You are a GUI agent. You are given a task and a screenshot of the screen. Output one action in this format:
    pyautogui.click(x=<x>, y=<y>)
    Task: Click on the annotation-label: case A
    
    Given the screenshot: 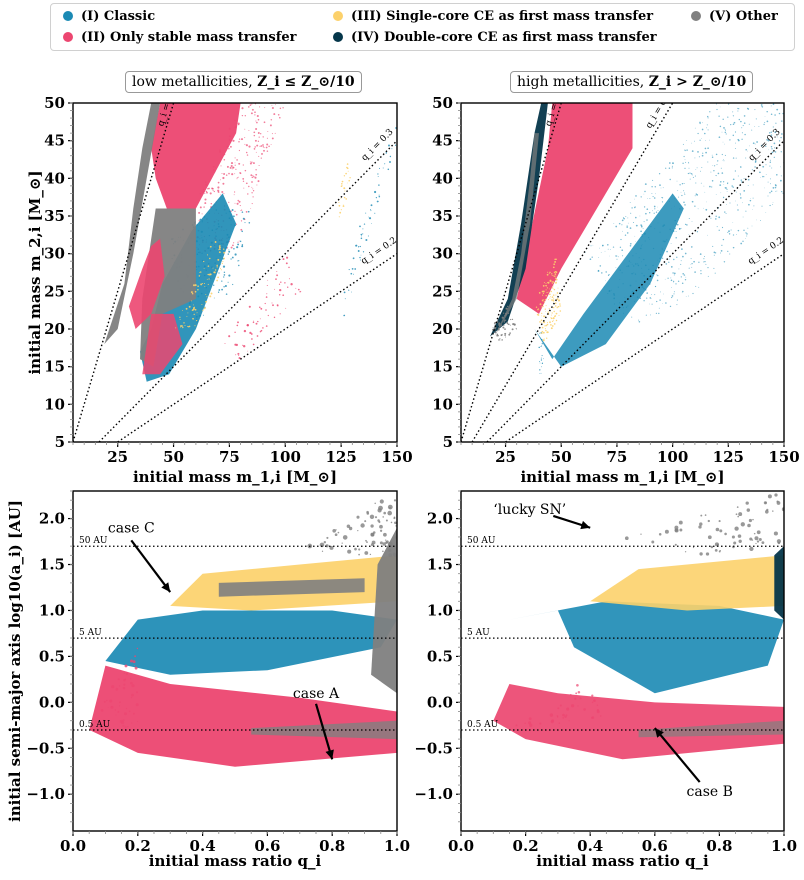 What is the action you would take?
    pyautogui.click(x=316, y=694)
    